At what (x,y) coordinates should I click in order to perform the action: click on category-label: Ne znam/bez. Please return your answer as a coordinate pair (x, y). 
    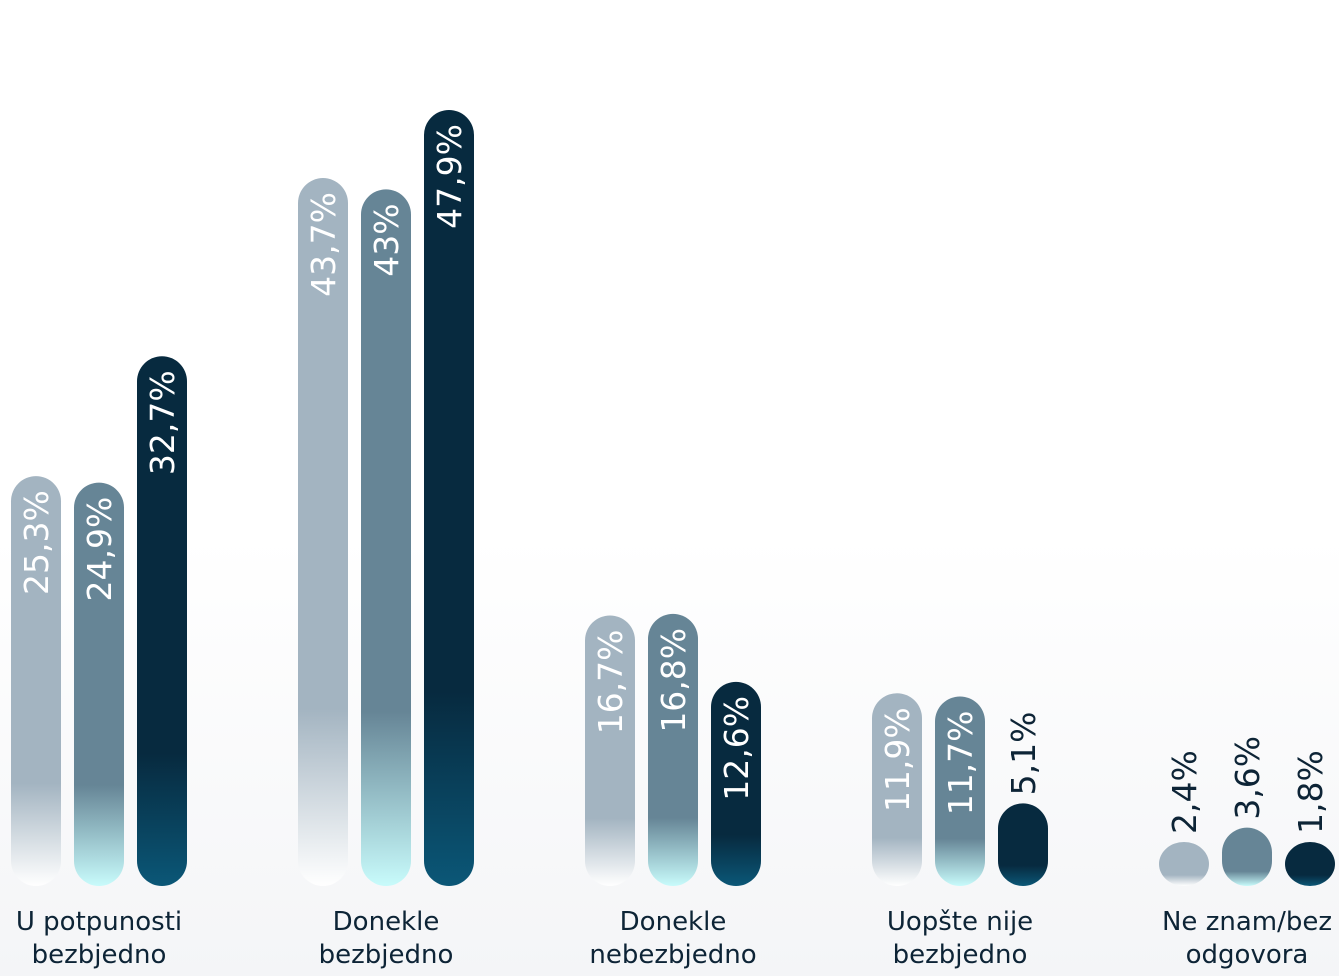
    Looking at the image, I should click on (1247, 922).